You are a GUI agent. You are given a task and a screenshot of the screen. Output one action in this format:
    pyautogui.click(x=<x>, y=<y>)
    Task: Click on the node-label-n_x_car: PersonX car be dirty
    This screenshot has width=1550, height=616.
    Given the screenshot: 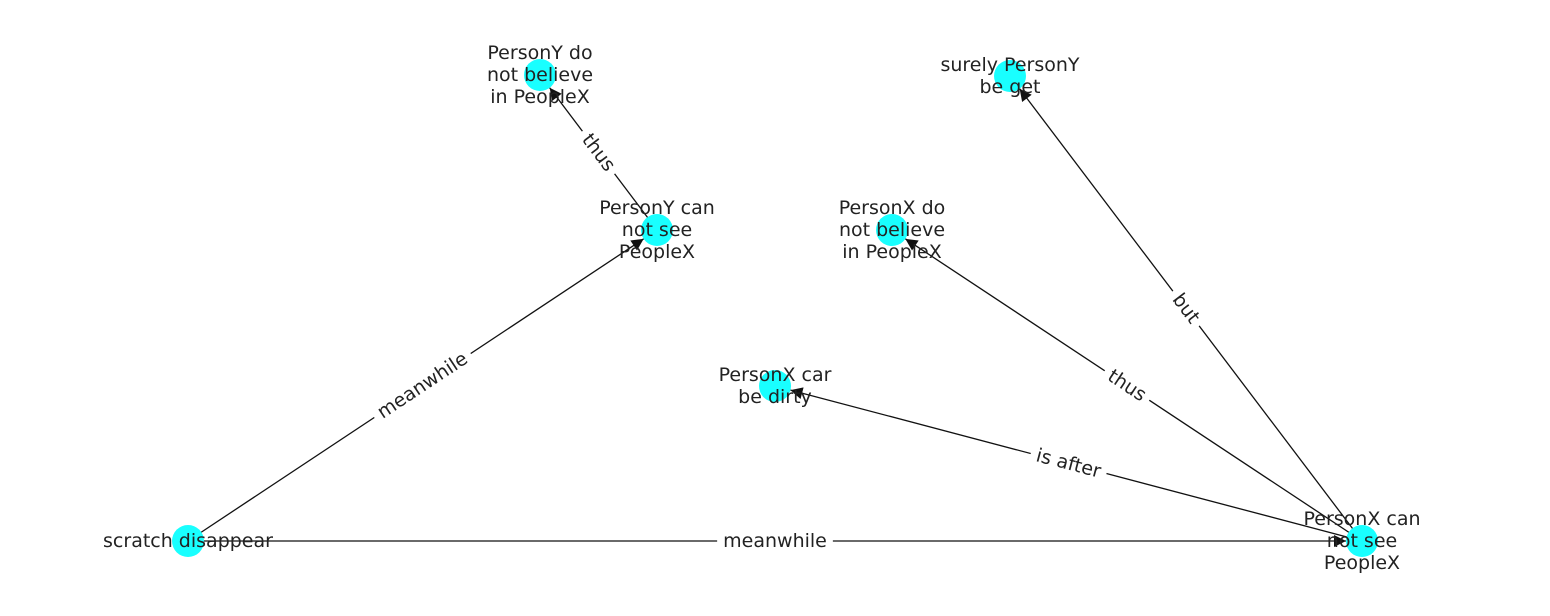 What is the action you would take?
    pyautogui.click(x=775, y=386)
    